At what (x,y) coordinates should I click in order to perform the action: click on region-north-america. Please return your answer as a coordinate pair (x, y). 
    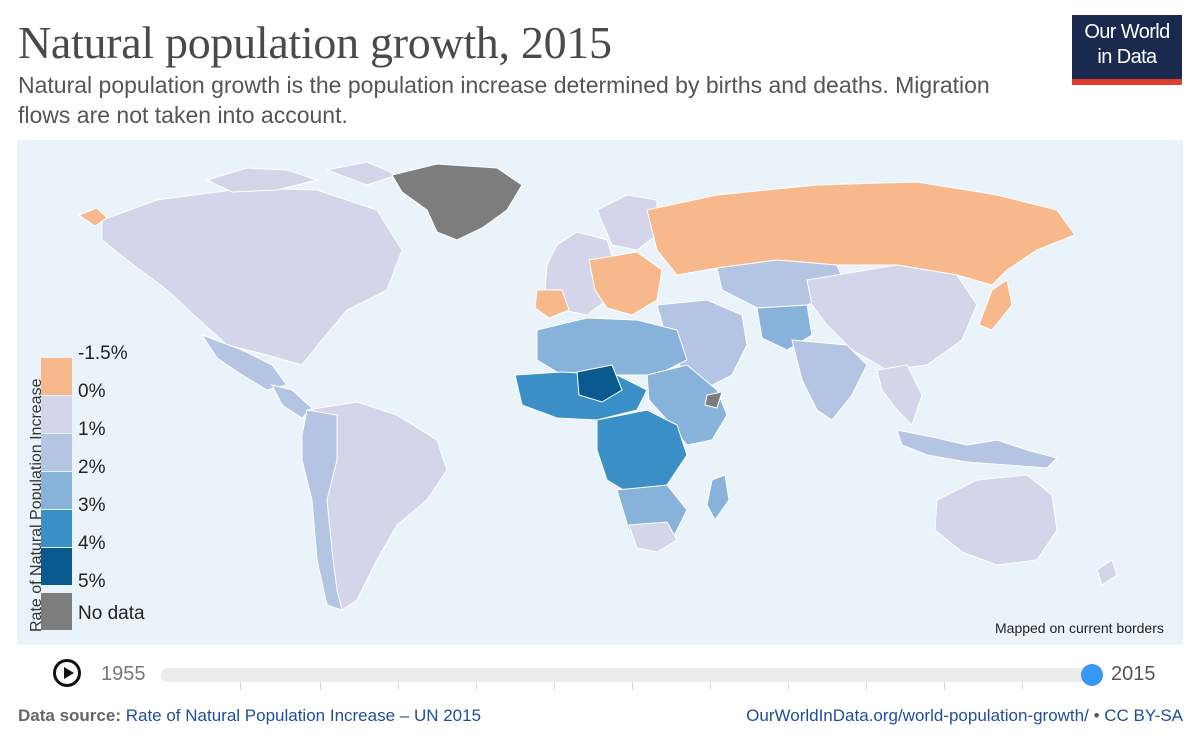
    Looking at the image, I should click on (252, 276).